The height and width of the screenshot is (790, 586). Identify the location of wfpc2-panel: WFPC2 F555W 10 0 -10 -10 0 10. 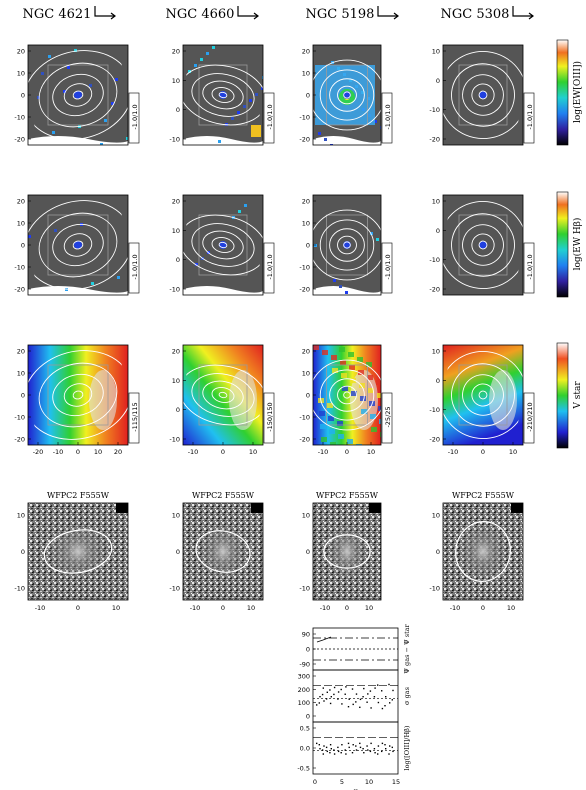
(216, 551).